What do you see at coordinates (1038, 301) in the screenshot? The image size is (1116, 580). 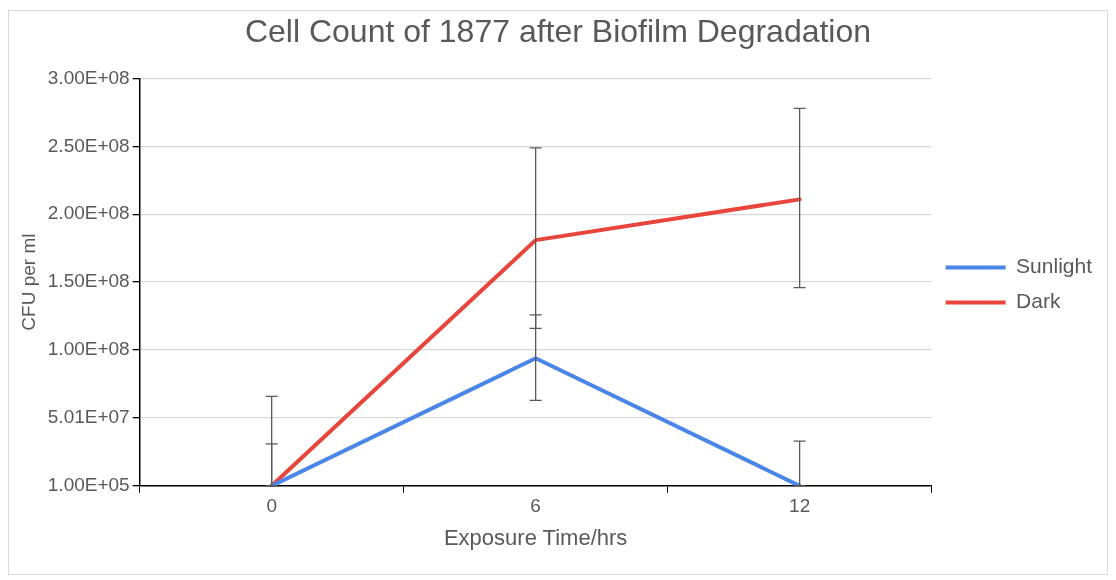 I see `legend-label: Dark` at bounding box center [1038, 301].